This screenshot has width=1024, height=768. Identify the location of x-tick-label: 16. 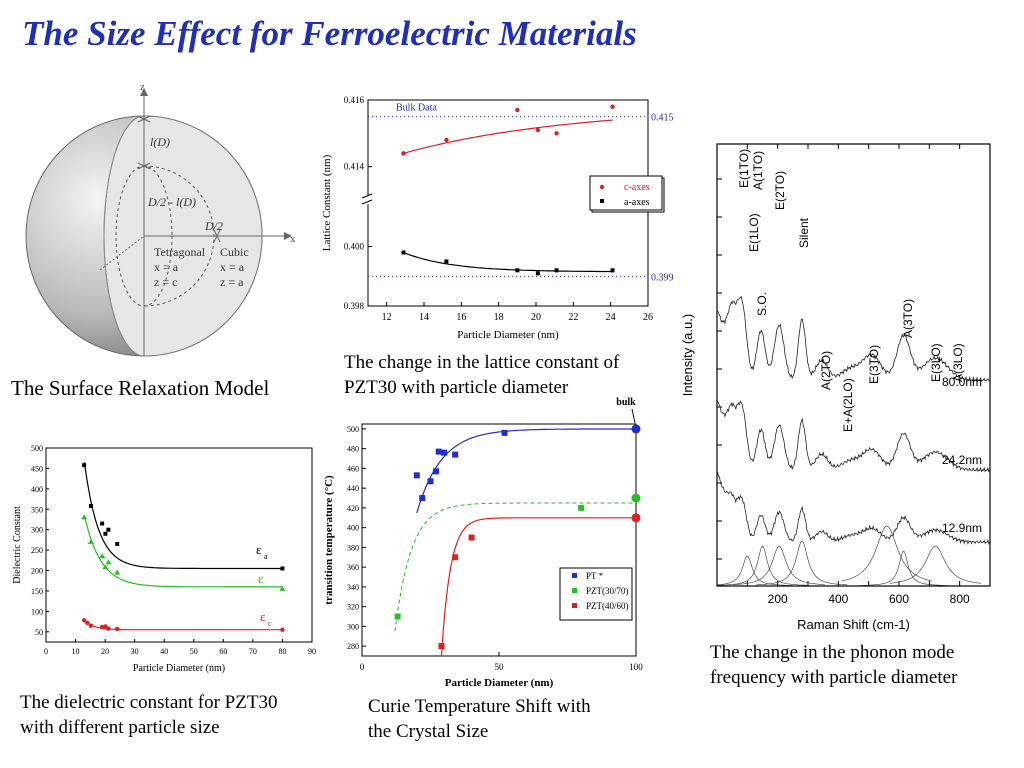
(461, 317).